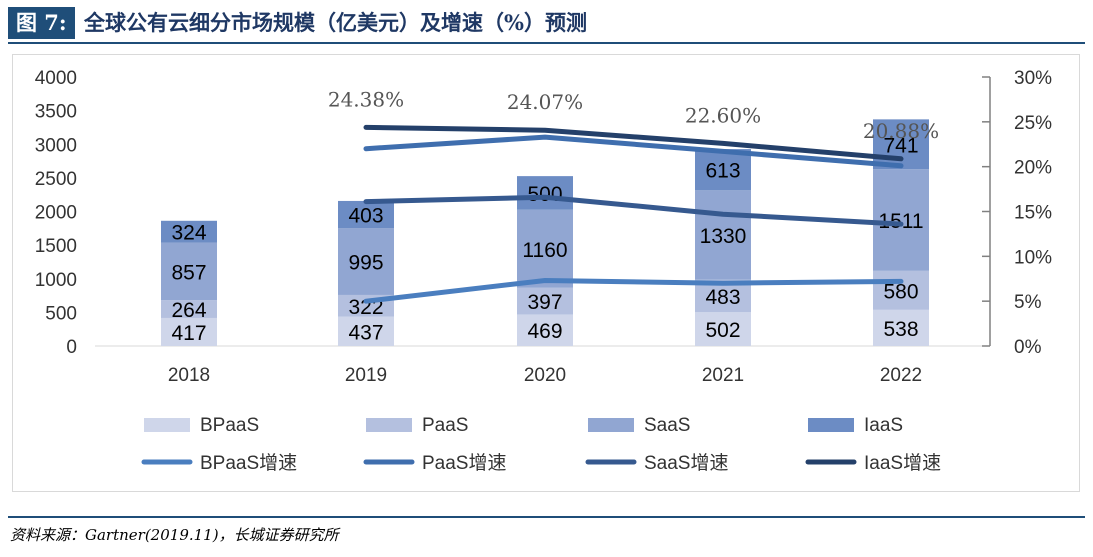 This screenshot has width=1093, height=557. Describe the element at coordinates (611, 425) in the screenshot. I see `legend-swatch-saas` at that location.